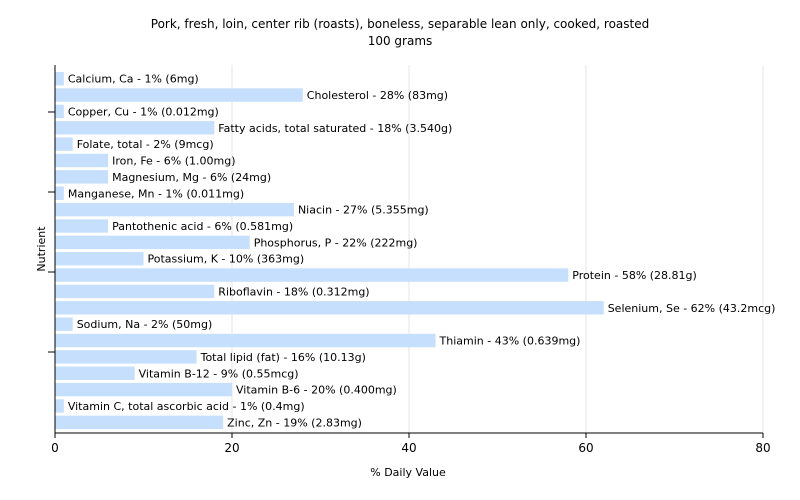  I want to click on bar-label: Niacin - 27% (5.355mg), so click(363, 210).